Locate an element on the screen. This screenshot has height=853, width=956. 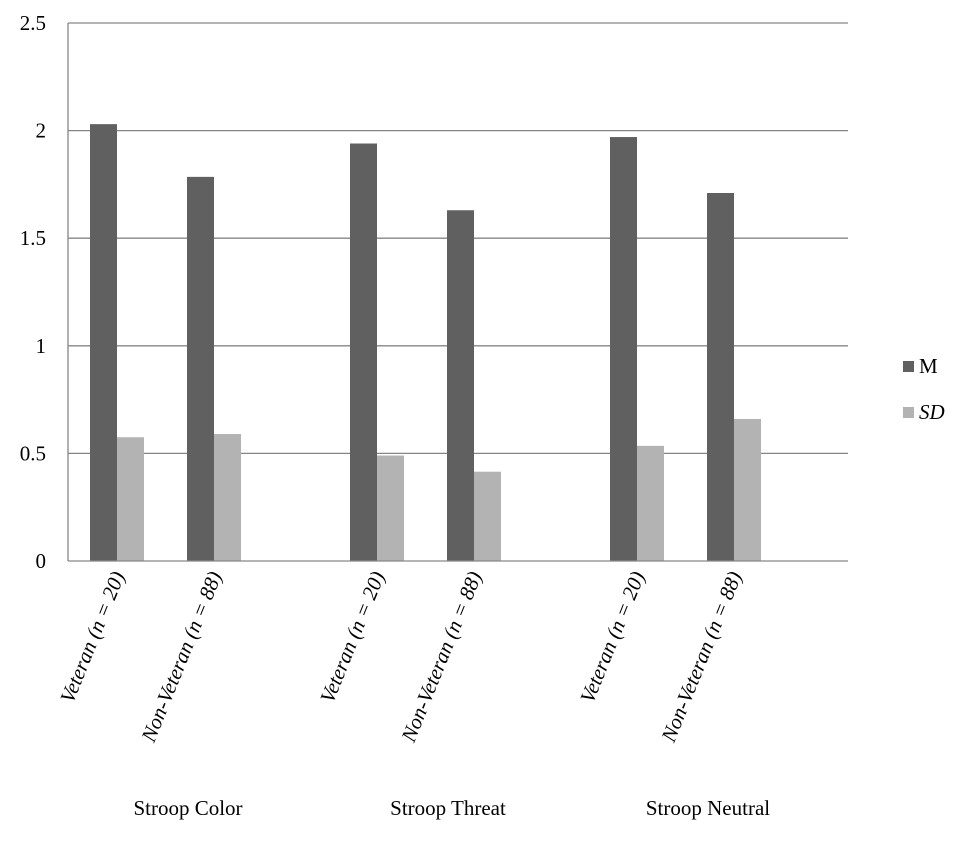
legend-swatch-sd is located at coordinates (908, 412).